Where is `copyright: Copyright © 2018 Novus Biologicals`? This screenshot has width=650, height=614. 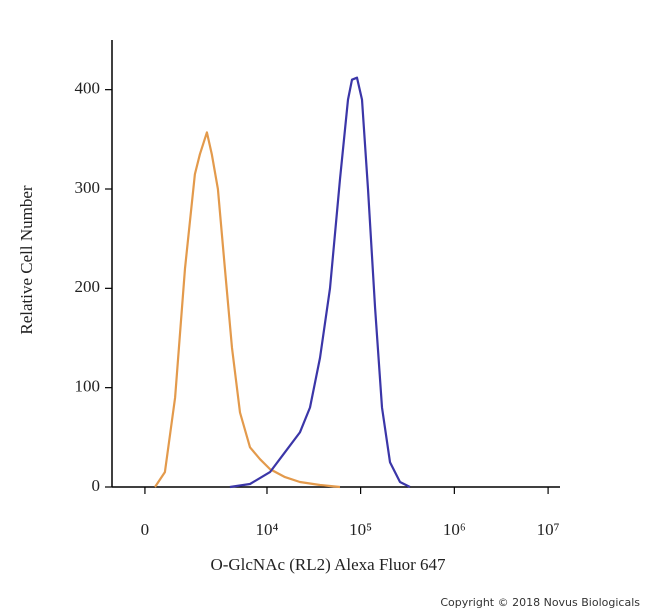 copyright: Copyright © 2018 Novus Biologicals is located at coordinates (540, 602).